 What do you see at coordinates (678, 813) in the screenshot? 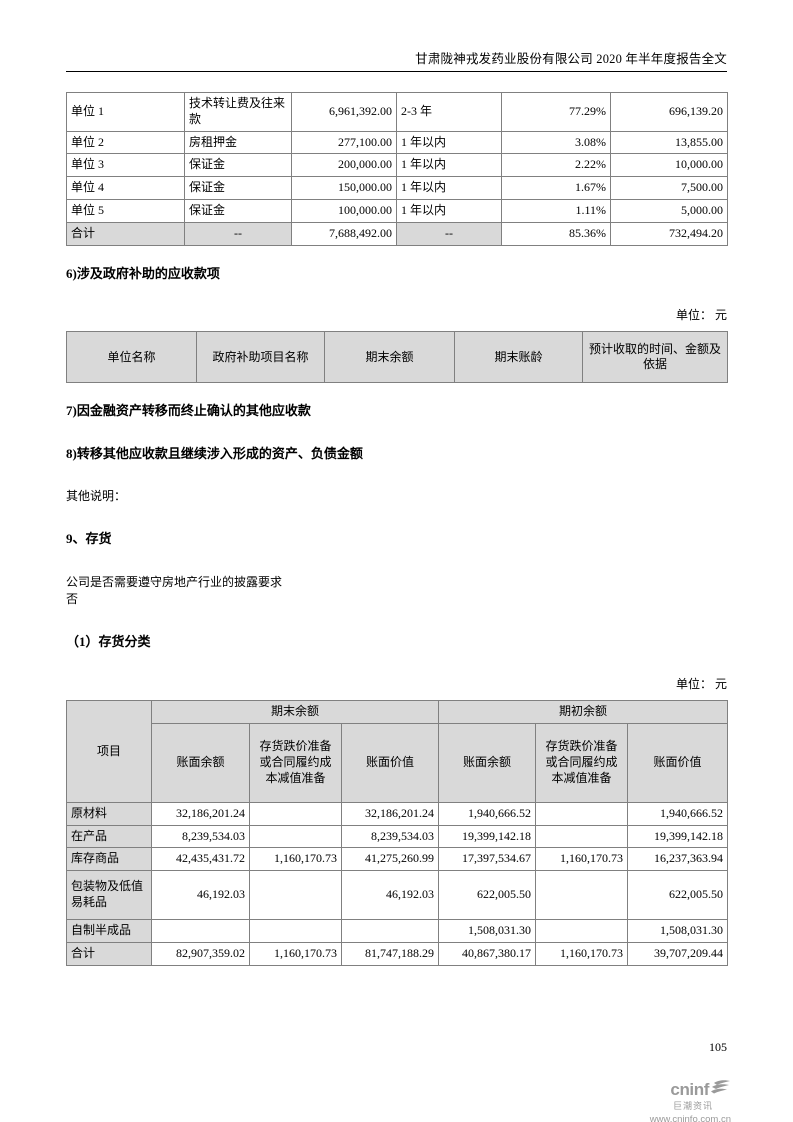
I see `cell-opening-book-value: 1,940,666.52` at bounding box center [678, 813].